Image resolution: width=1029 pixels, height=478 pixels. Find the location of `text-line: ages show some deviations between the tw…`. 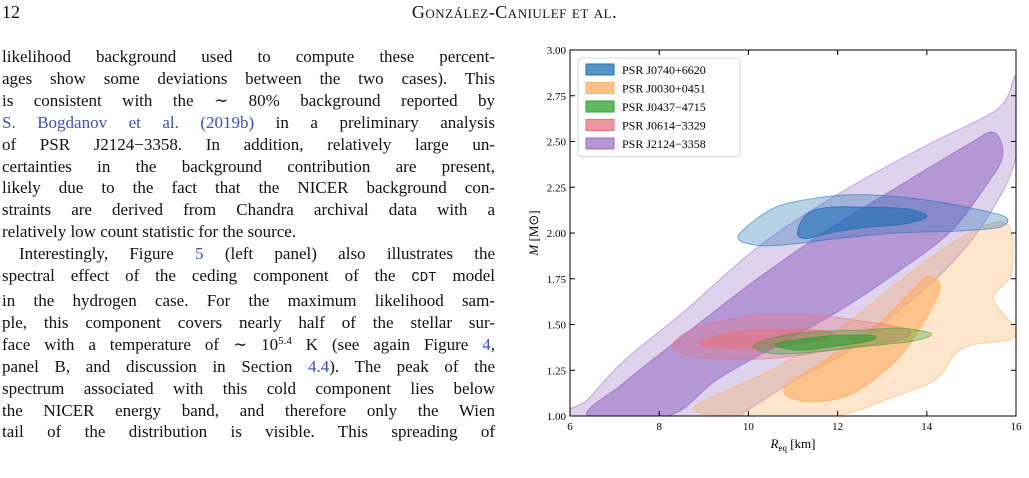

text-line: ages show some deviations between the tw… is located at coordinates (248, 78).